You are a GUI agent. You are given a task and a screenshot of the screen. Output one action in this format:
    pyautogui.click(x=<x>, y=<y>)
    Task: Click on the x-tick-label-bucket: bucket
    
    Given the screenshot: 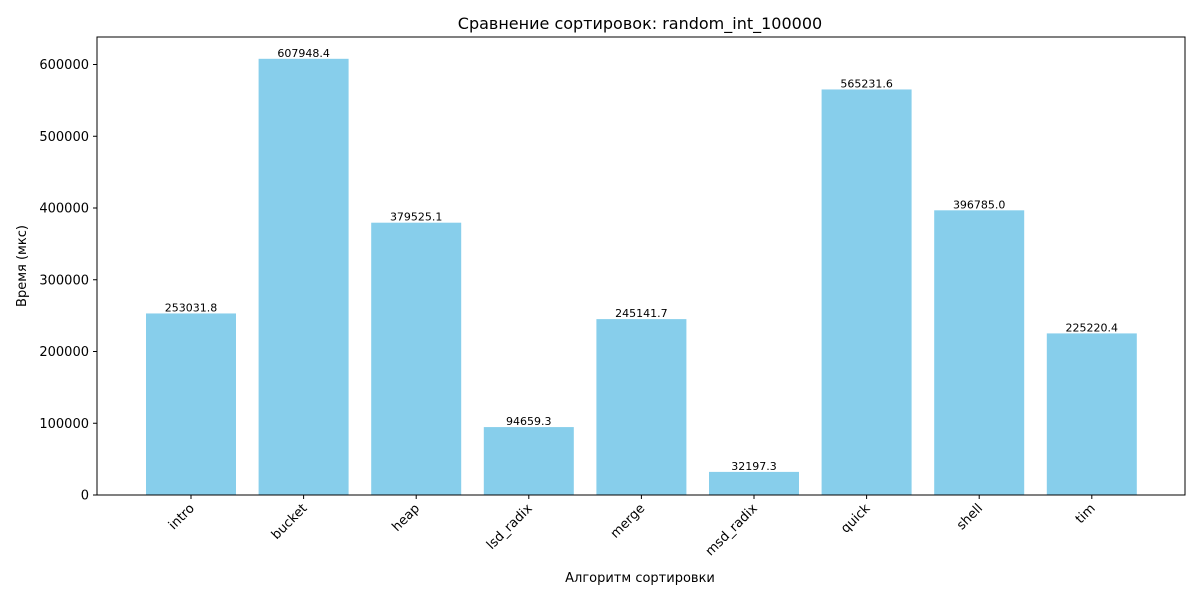 What is the action you would take?
    pyautogui.click(x=290, y=522)
    